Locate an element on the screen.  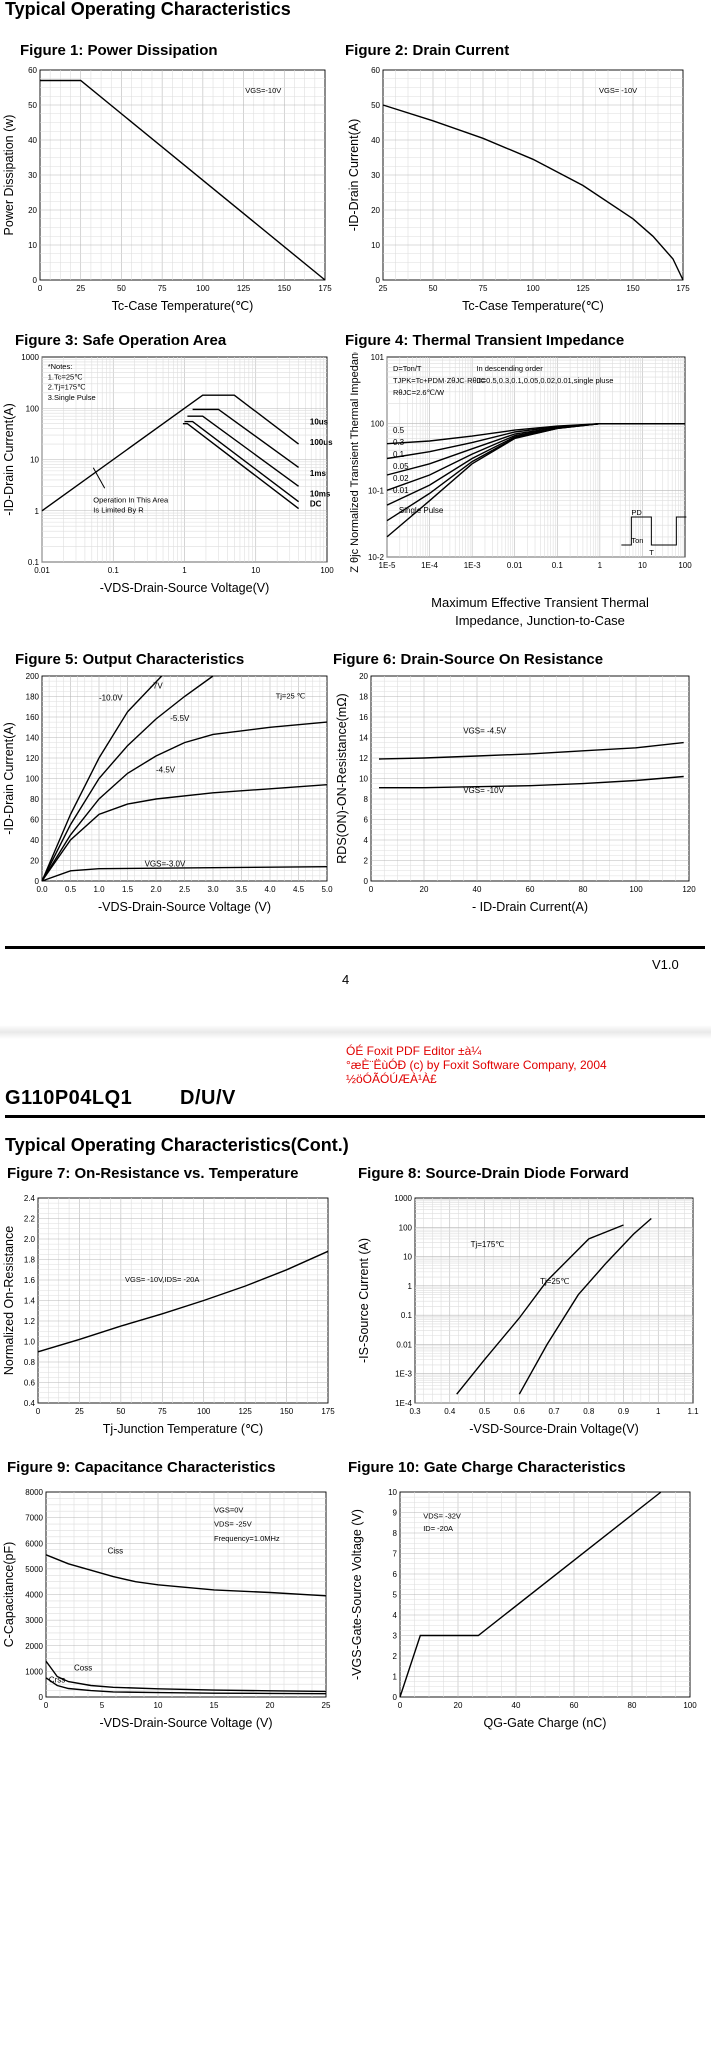
x-tick-label: 1E-5 is located at coordinates (387, 565).